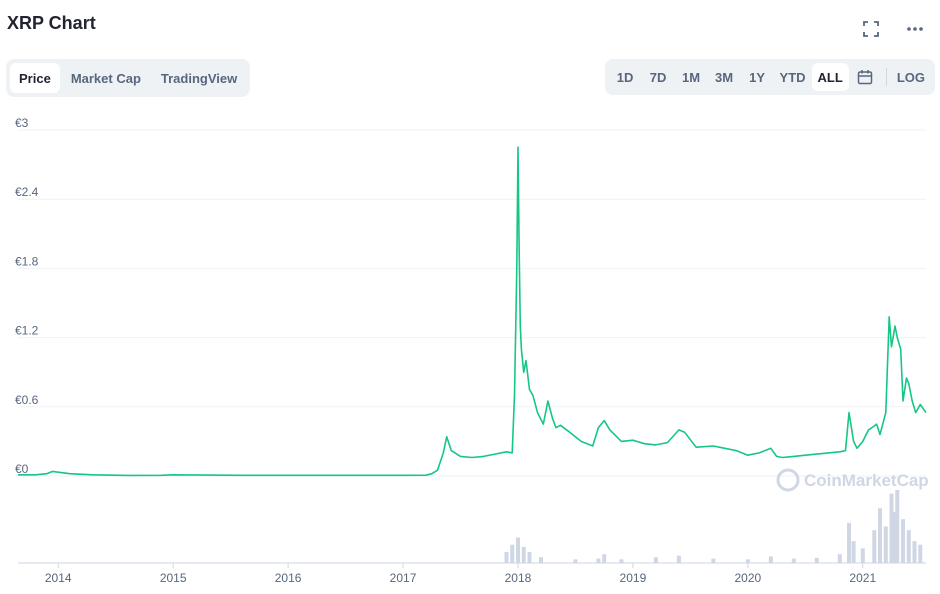  What do you see at coordinates (862, 578) in the screenshot?
I see `x-tick-label: 2021` at bounding box center [862, 578].